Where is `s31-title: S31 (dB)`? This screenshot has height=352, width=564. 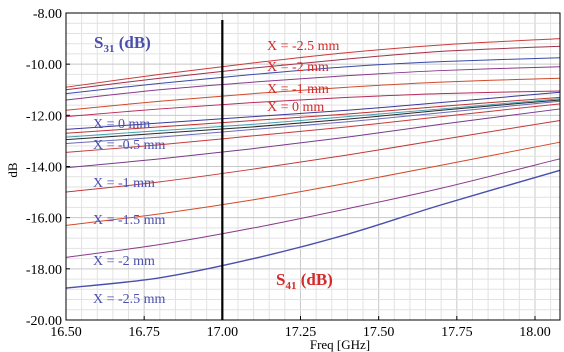 s31-title: S31 (dB) is located at coordinates (122, 44).